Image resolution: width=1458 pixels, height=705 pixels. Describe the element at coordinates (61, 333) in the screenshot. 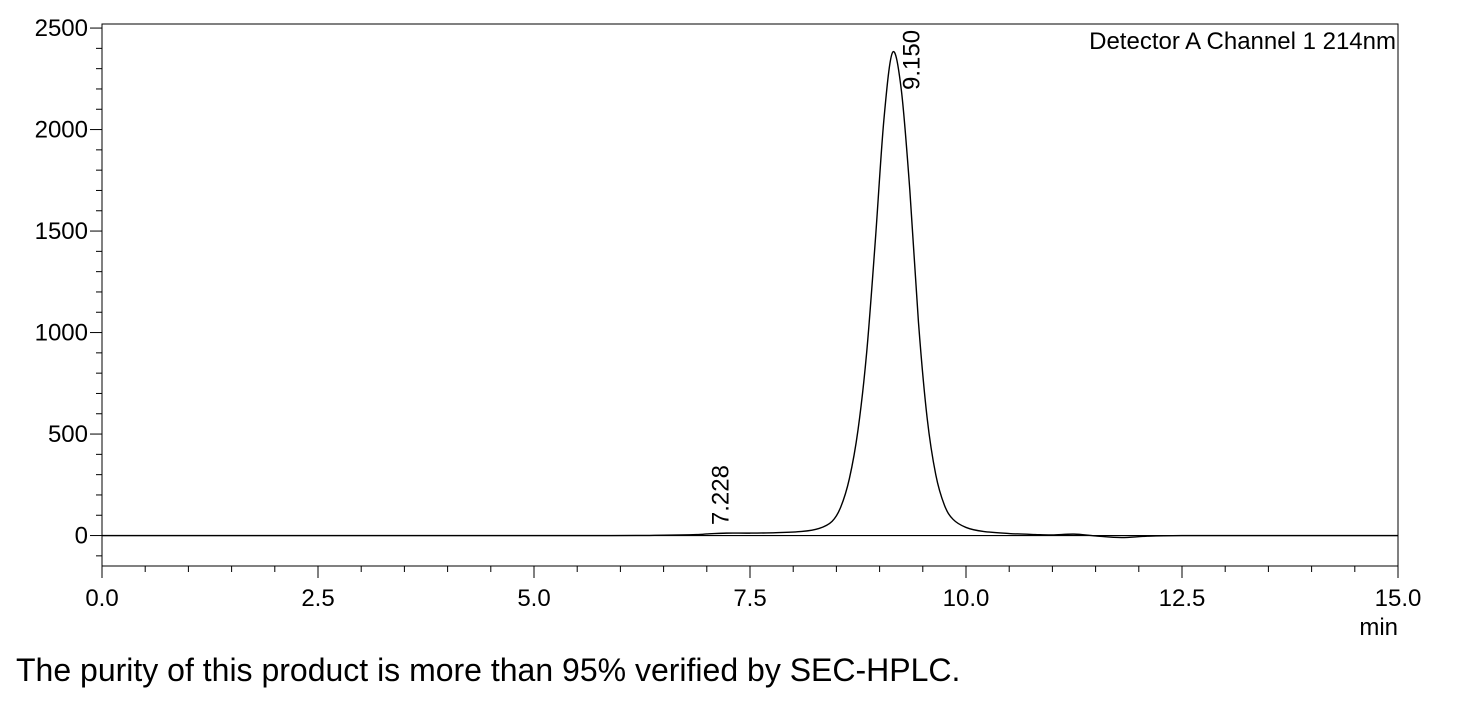

I see `y-tick-label: 1000` at that location.